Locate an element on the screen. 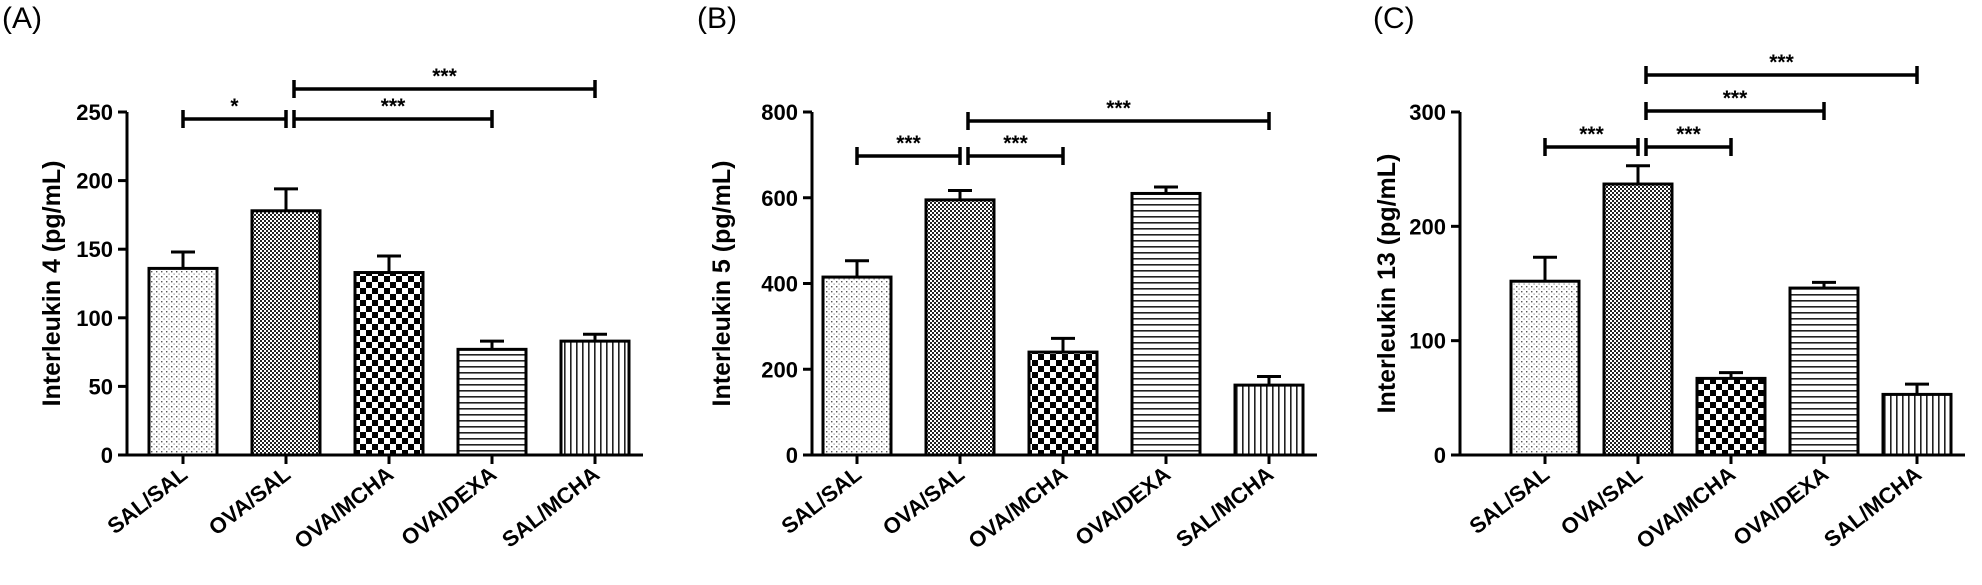 This screenshot has height=585, width=1982. category-label-c-0: SAL/SAL is located at coordinates (1510, 500).